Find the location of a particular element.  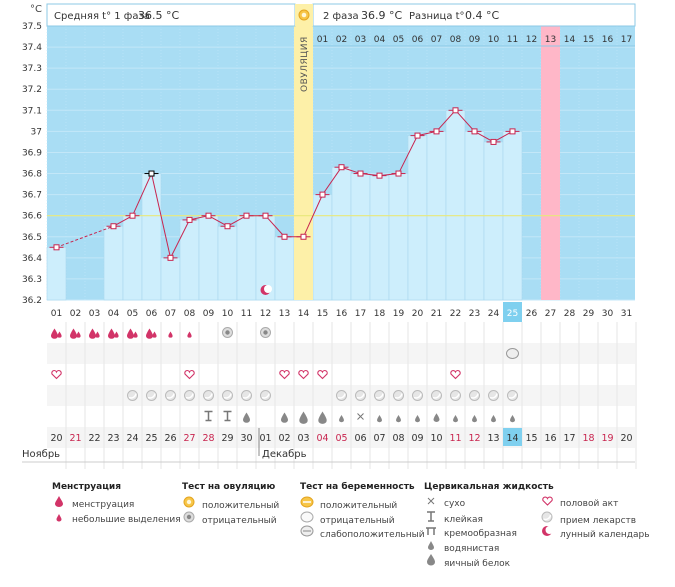

calendar-date: 03 is located at coordinates (303, 438).